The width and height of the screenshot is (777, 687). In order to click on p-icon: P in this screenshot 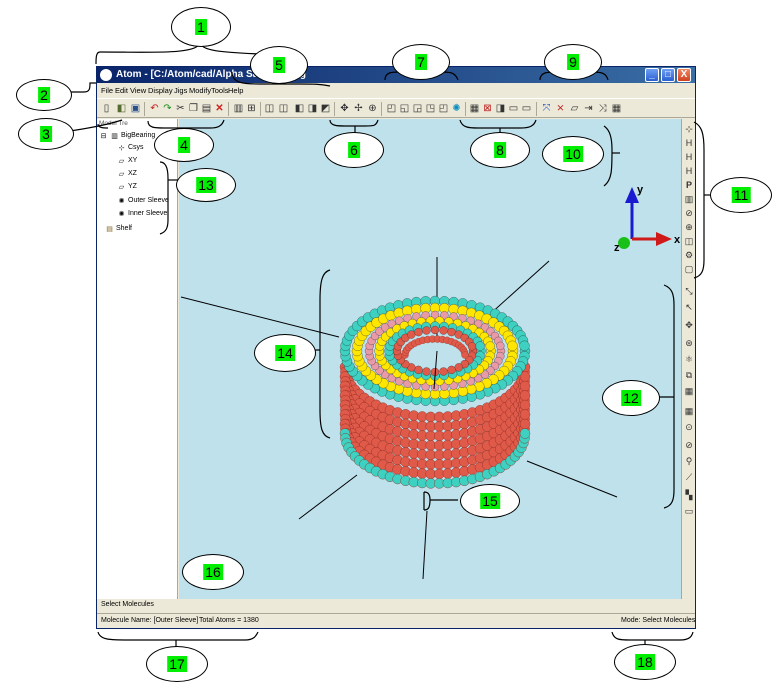, I will do `click(688, 185)`.